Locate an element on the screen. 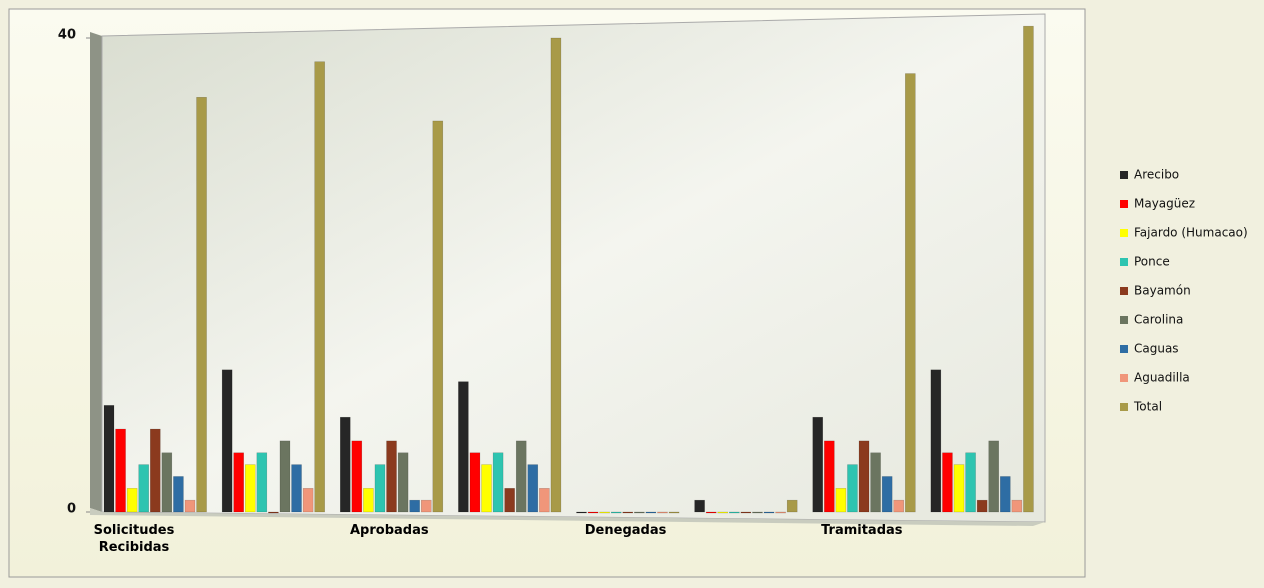  legend-label: Caguas is located at coordinates (1156, 349).